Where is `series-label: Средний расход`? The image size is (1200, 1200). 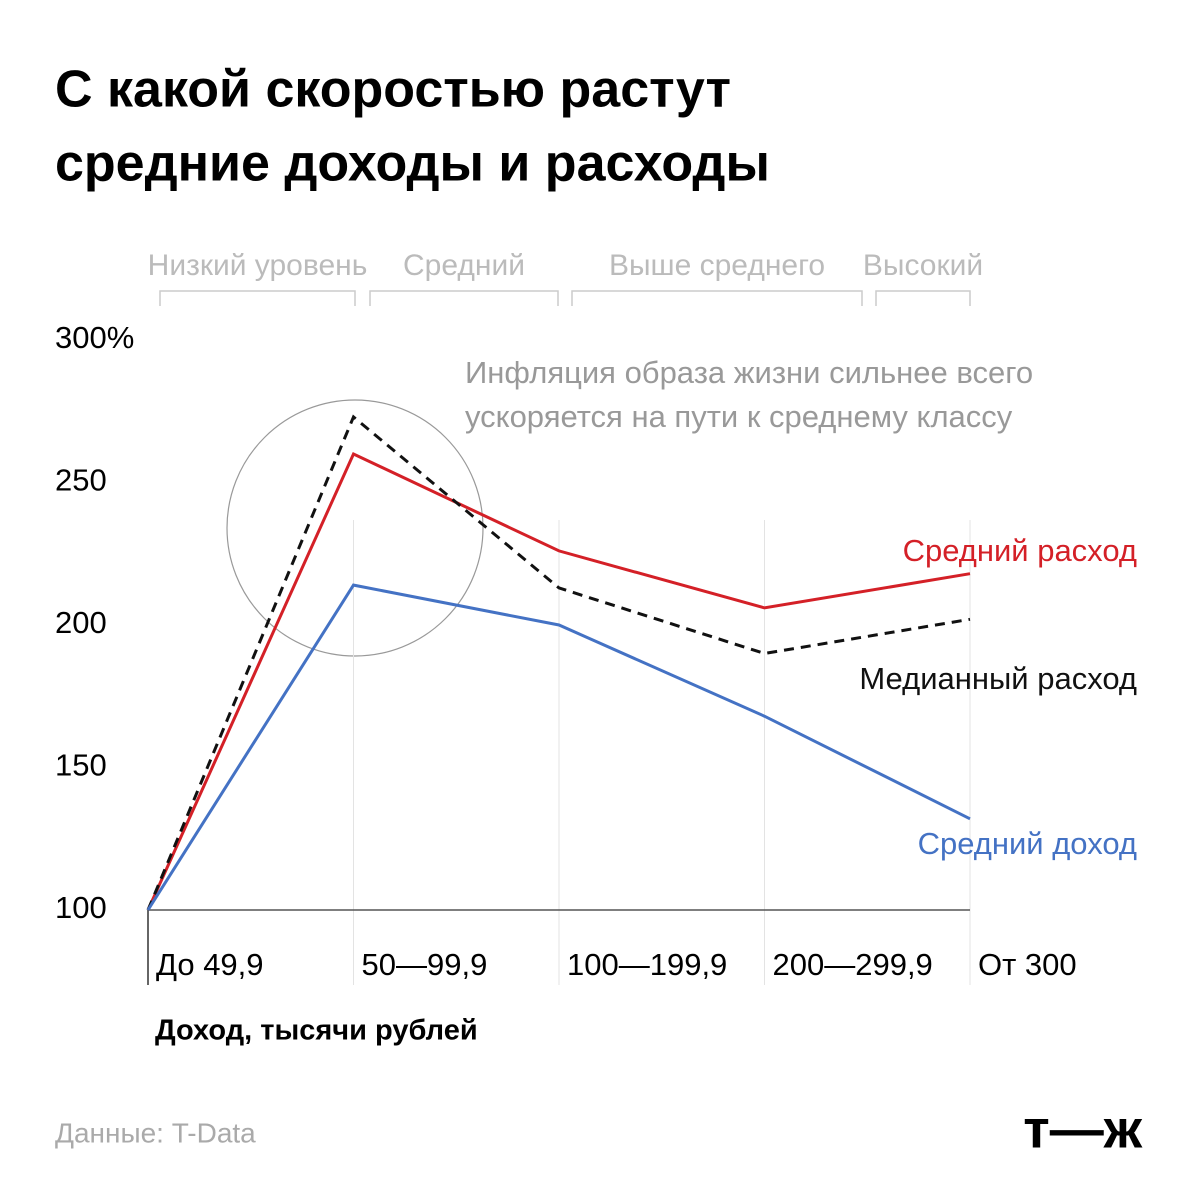 series-label: Средний расход is located at coordinates (1020, 550).